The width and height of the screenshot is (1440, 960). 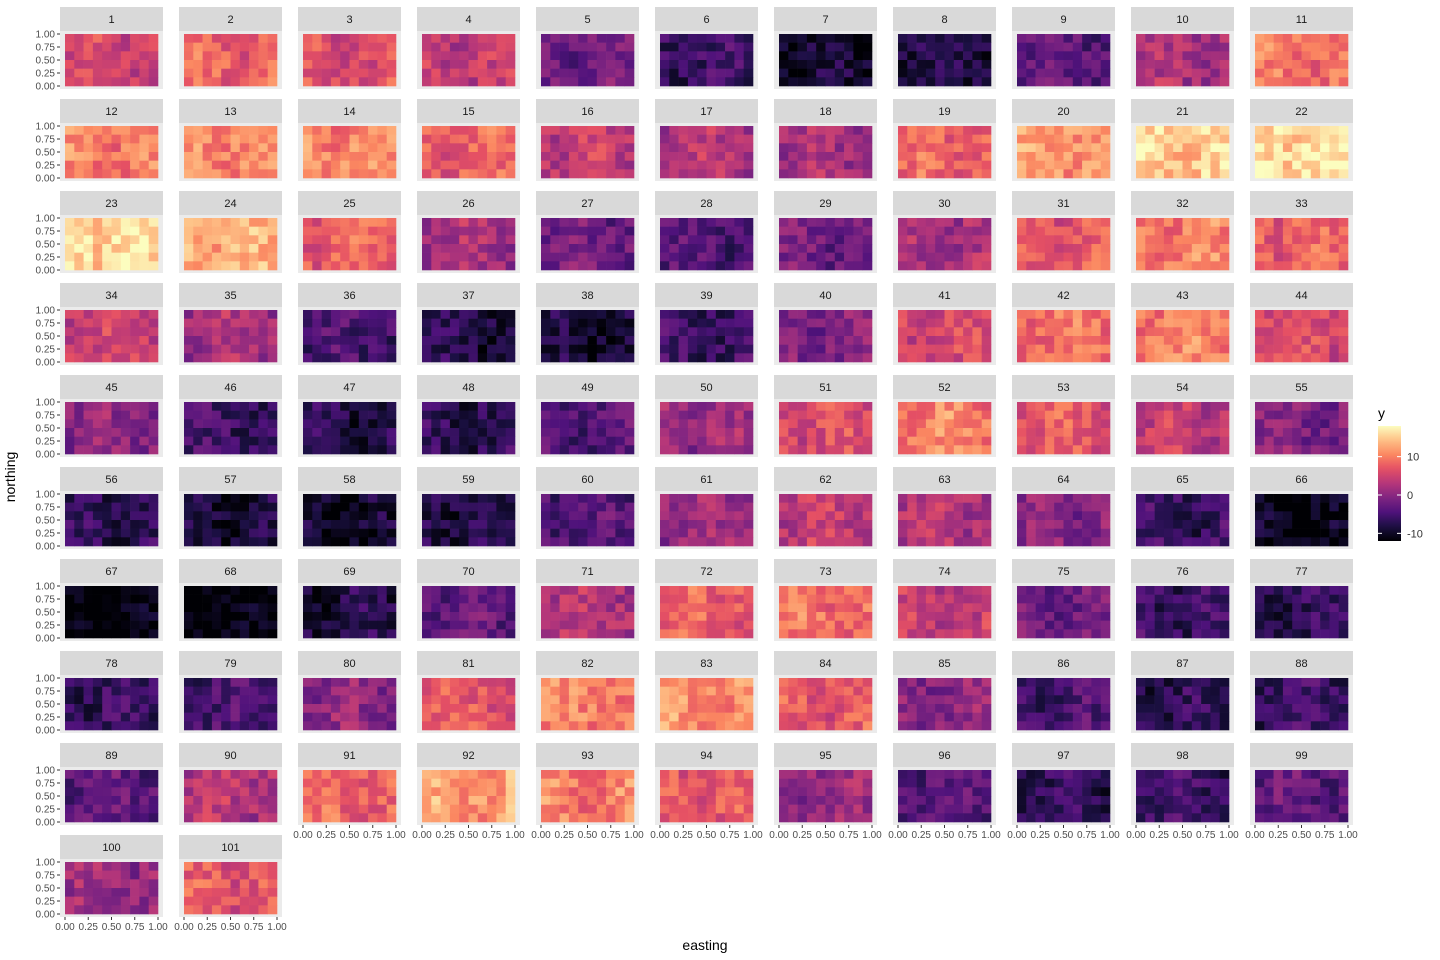 I want to click on facet-panel: 9, so click(x=1063, y=48).